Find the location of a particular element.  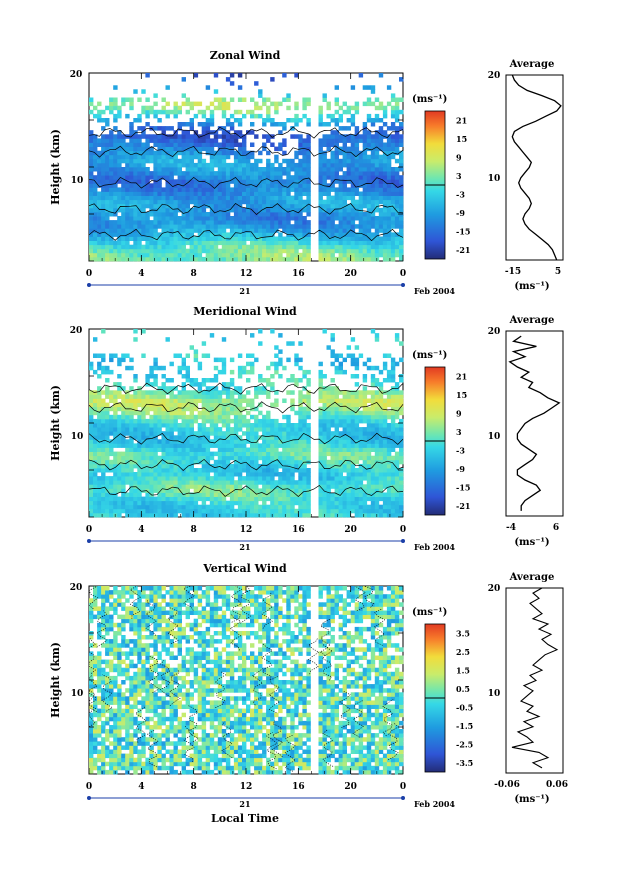

heatmap-cells is located at coordinates (246, 423).